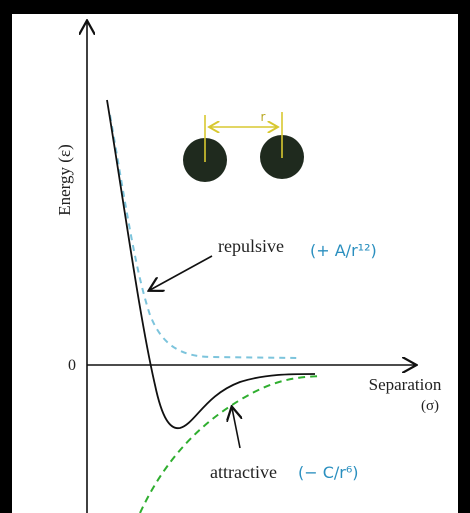 This screenshot has width=470, height=513. I want to click on distance-label: r, so click(263, 117).